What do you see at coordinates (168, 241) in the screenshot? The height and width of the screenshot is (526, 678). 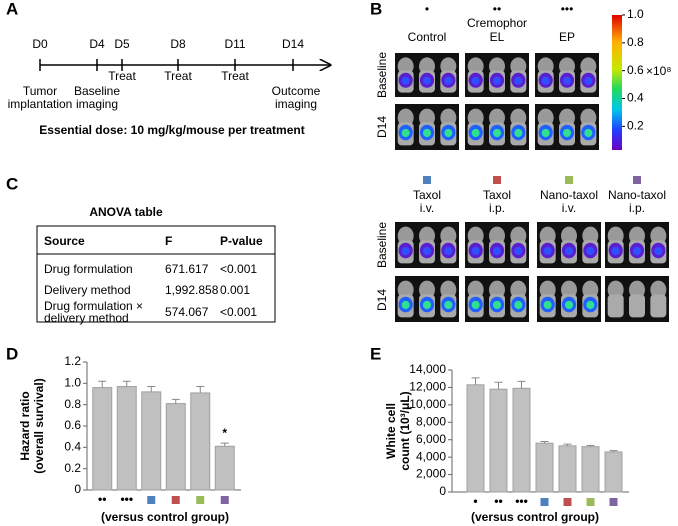 I see `table-header: F` at bounding box center [168, 241].